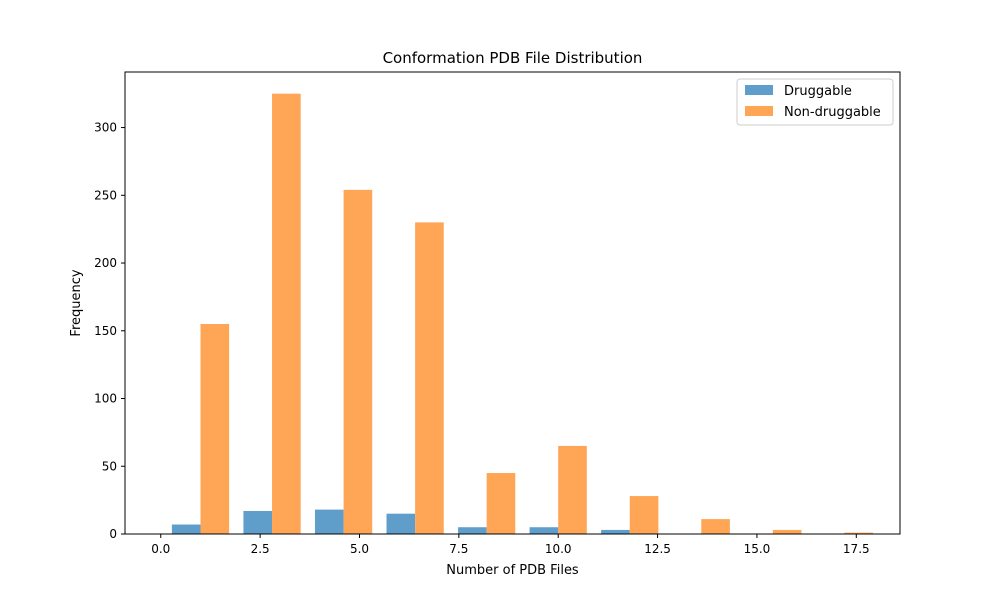 The height and width of the screenshot is (600, 1000). What do you see at coordinates (759, 111) in the screenshot?
I see `legend-swatch-non-druggable` at bounding box center [759, 111].